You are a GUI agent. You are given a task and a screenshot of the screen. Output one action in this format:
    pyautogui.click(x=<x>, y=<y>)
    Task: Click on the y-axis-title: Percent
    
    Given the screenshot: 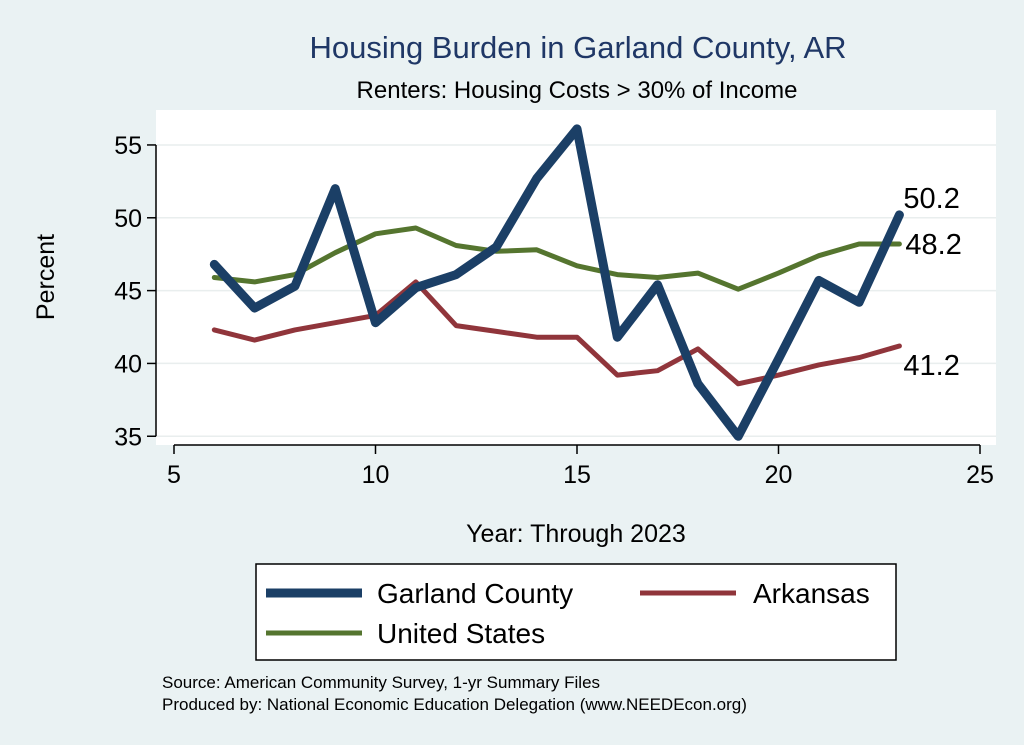 What is the action you would take?
    pyautogui.click(x=46, y=277)
    